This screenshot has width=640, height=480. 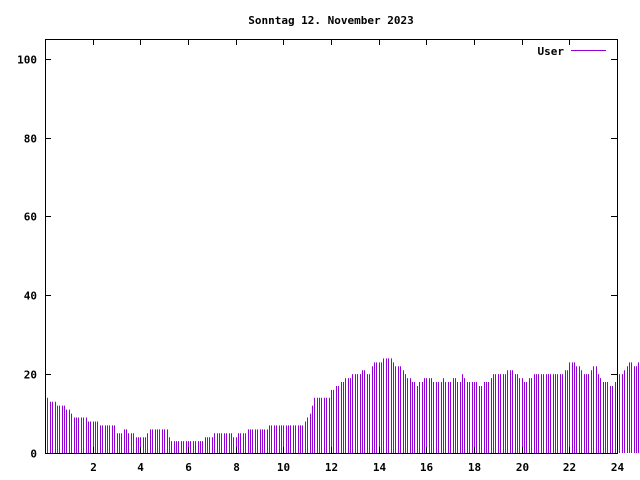 I want to click on y-tick-label: 100, so click(x=27, y=60).